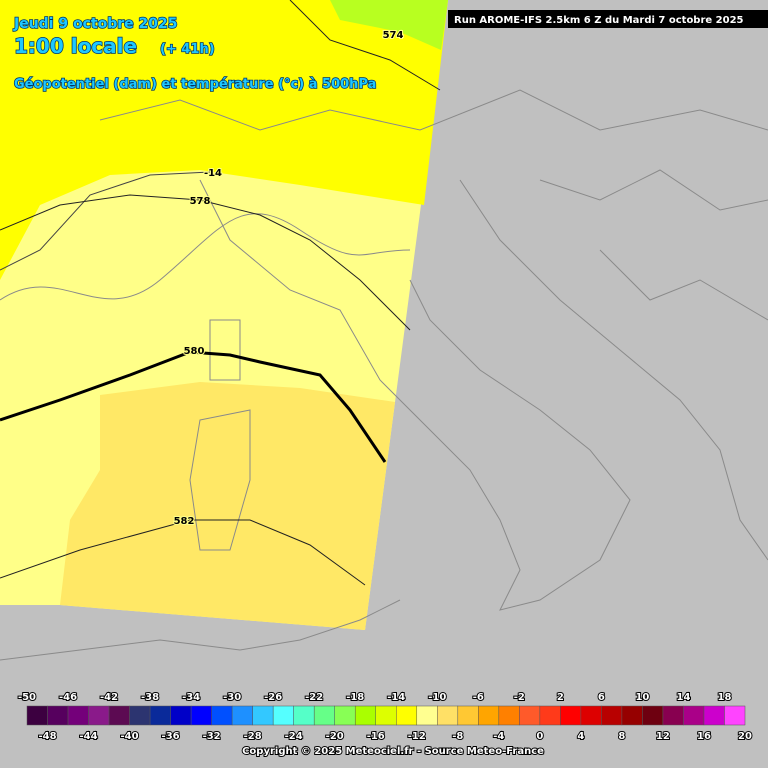 This screenshot has height=772, width=768. Describe the element at coordinates (519, 697) in the screenshot. I see `colorbar-label: -2` at that location.